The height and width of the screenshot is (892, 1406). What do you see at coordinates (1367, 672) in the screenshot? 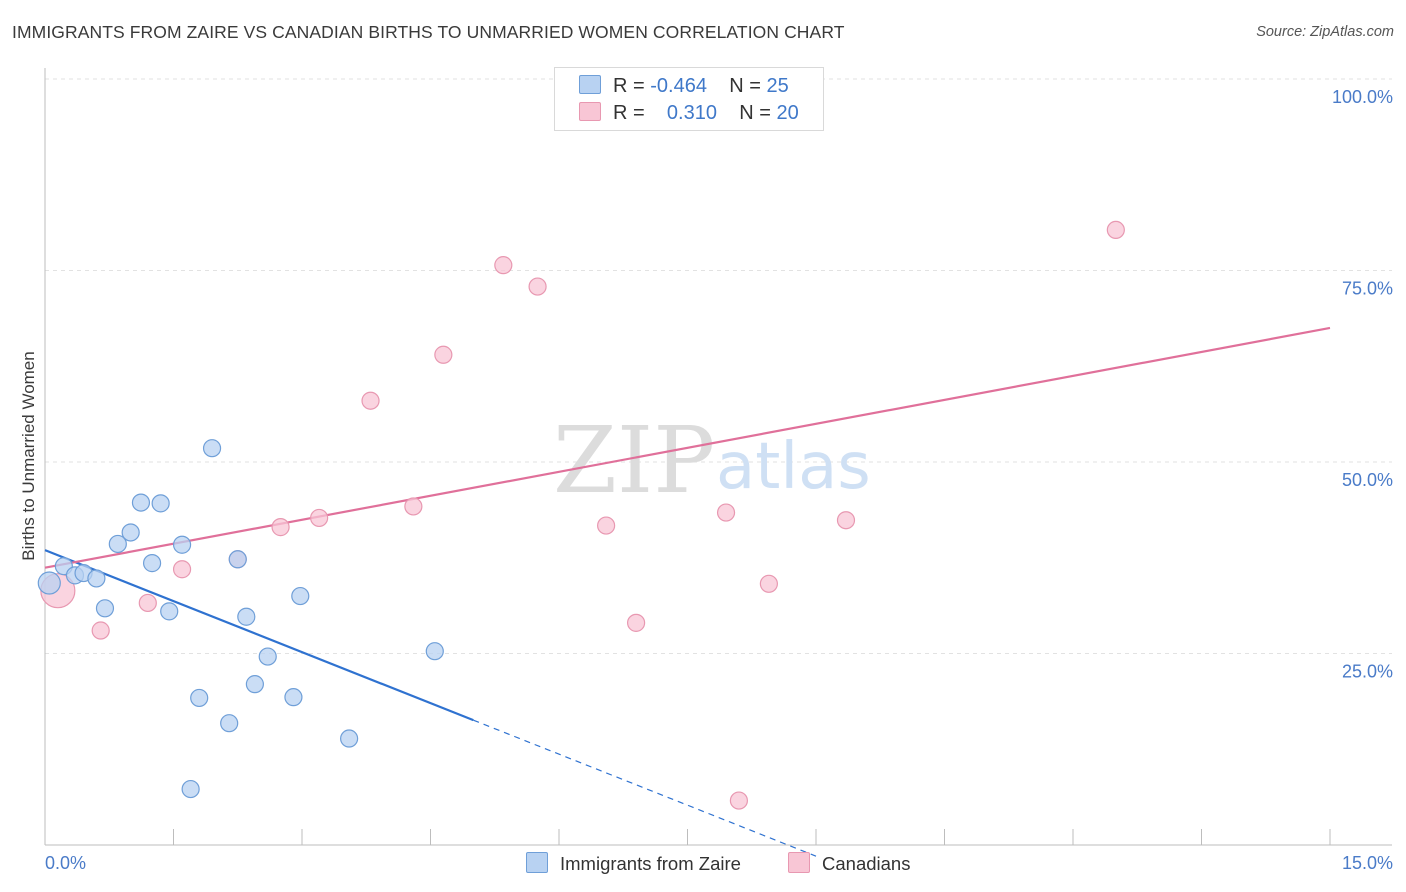
I see `y-tick-label: 25.0%` at bounding box center [1367, 672].